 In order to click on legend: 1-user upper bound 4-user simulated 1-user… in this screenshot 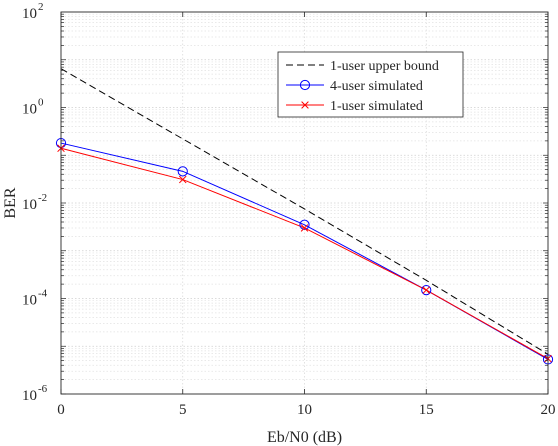, I will do `click(370, 84)`.